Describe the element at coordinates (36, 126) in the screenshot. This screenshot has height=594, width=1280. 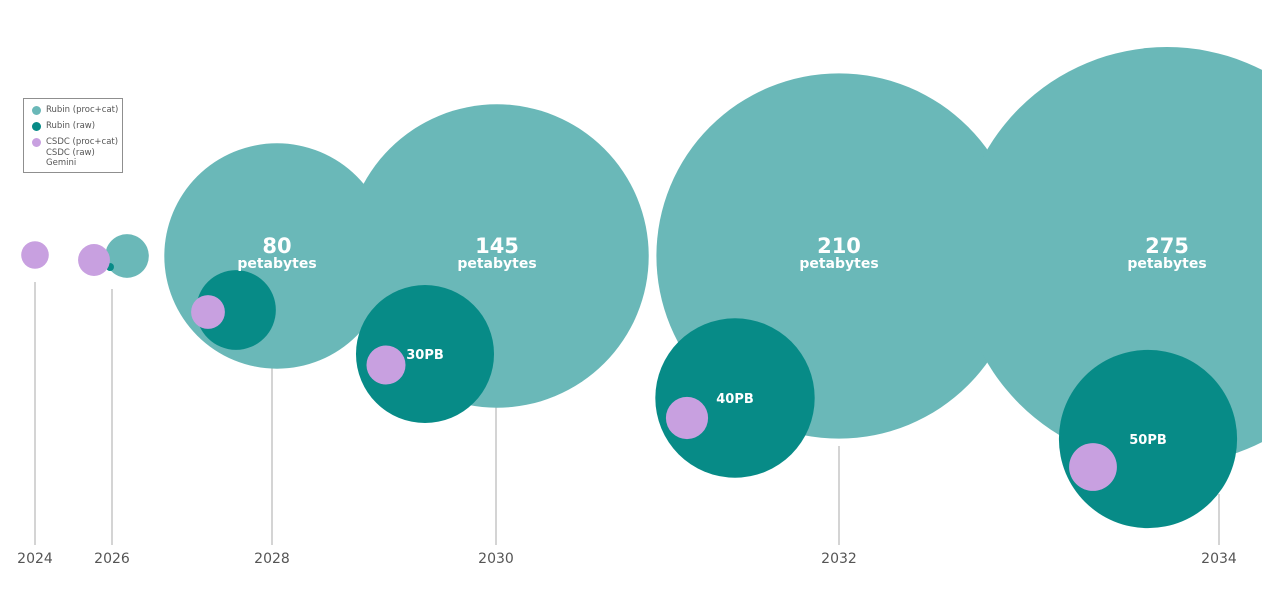
I see `legend-swatch-rubin-raw` at that location.